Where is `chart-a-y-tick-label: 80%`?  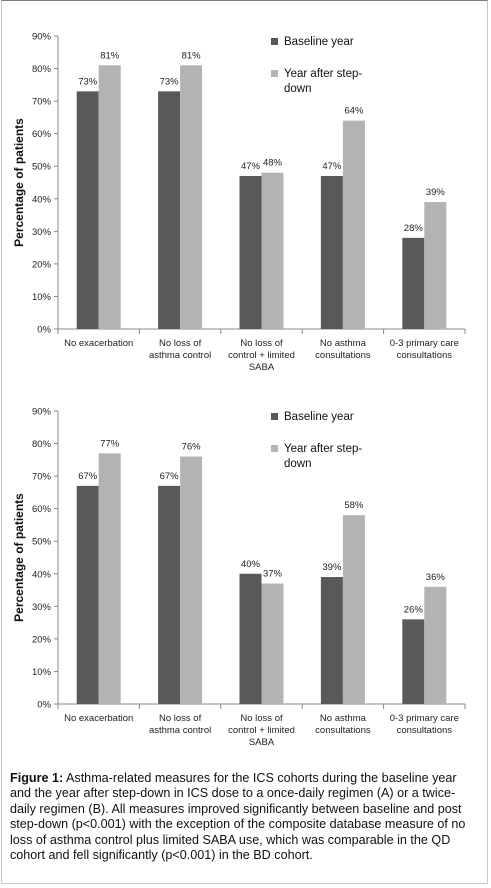 chart-a-y-tick-label: 80% is located at coordinates (42, 69).